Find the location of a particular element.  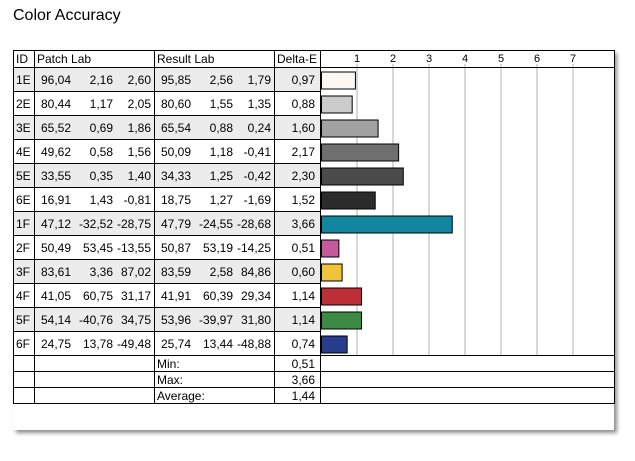

row-id: 3F is located at coordinates (24, 271).